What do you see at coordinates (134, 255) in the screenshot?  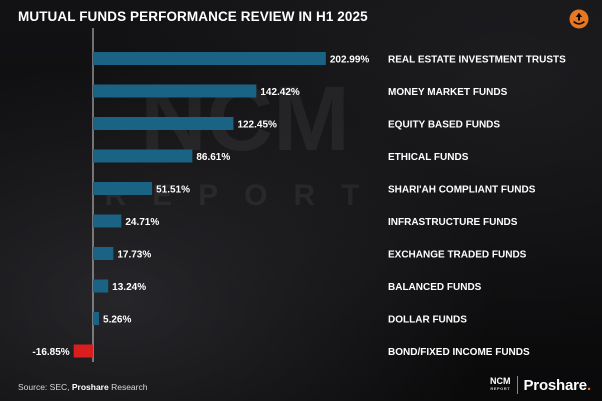 I see `bar-value-label-6: 17.73%` at bounding box center [134, 255].